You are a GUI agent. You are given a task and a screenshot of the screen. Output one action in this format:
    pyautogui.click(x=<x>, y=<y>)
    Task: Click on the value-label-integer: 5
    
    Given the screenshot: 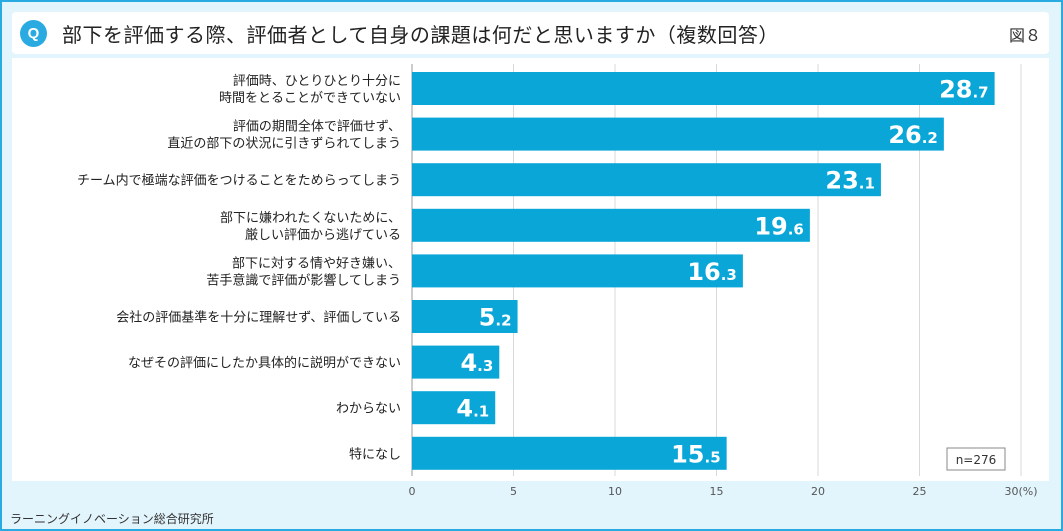 What is the action you would take?
    pyautogui.click(x=487, y=318)
    